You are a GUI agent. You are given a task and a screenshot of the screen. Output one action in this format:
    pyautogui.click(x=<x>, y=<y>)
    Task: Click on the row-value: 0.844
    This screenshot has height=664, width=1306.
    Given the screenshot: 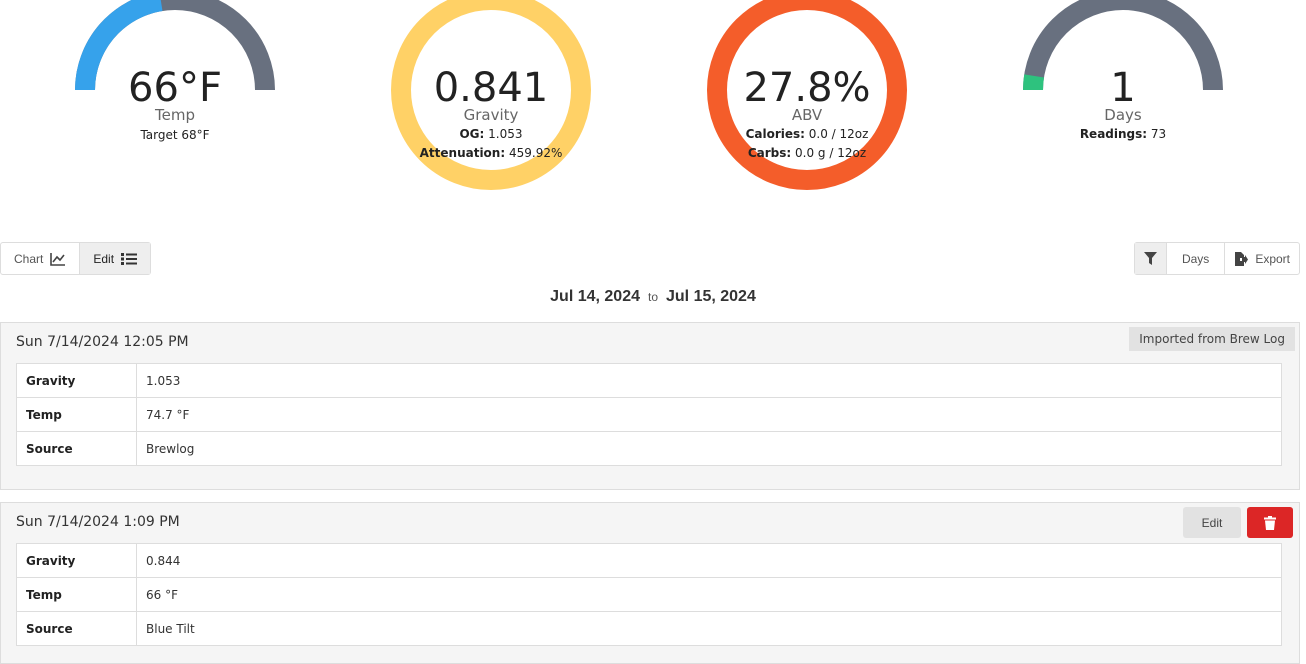 What is the action you would take?
    pyautogui.click(x=709, y=560)
    